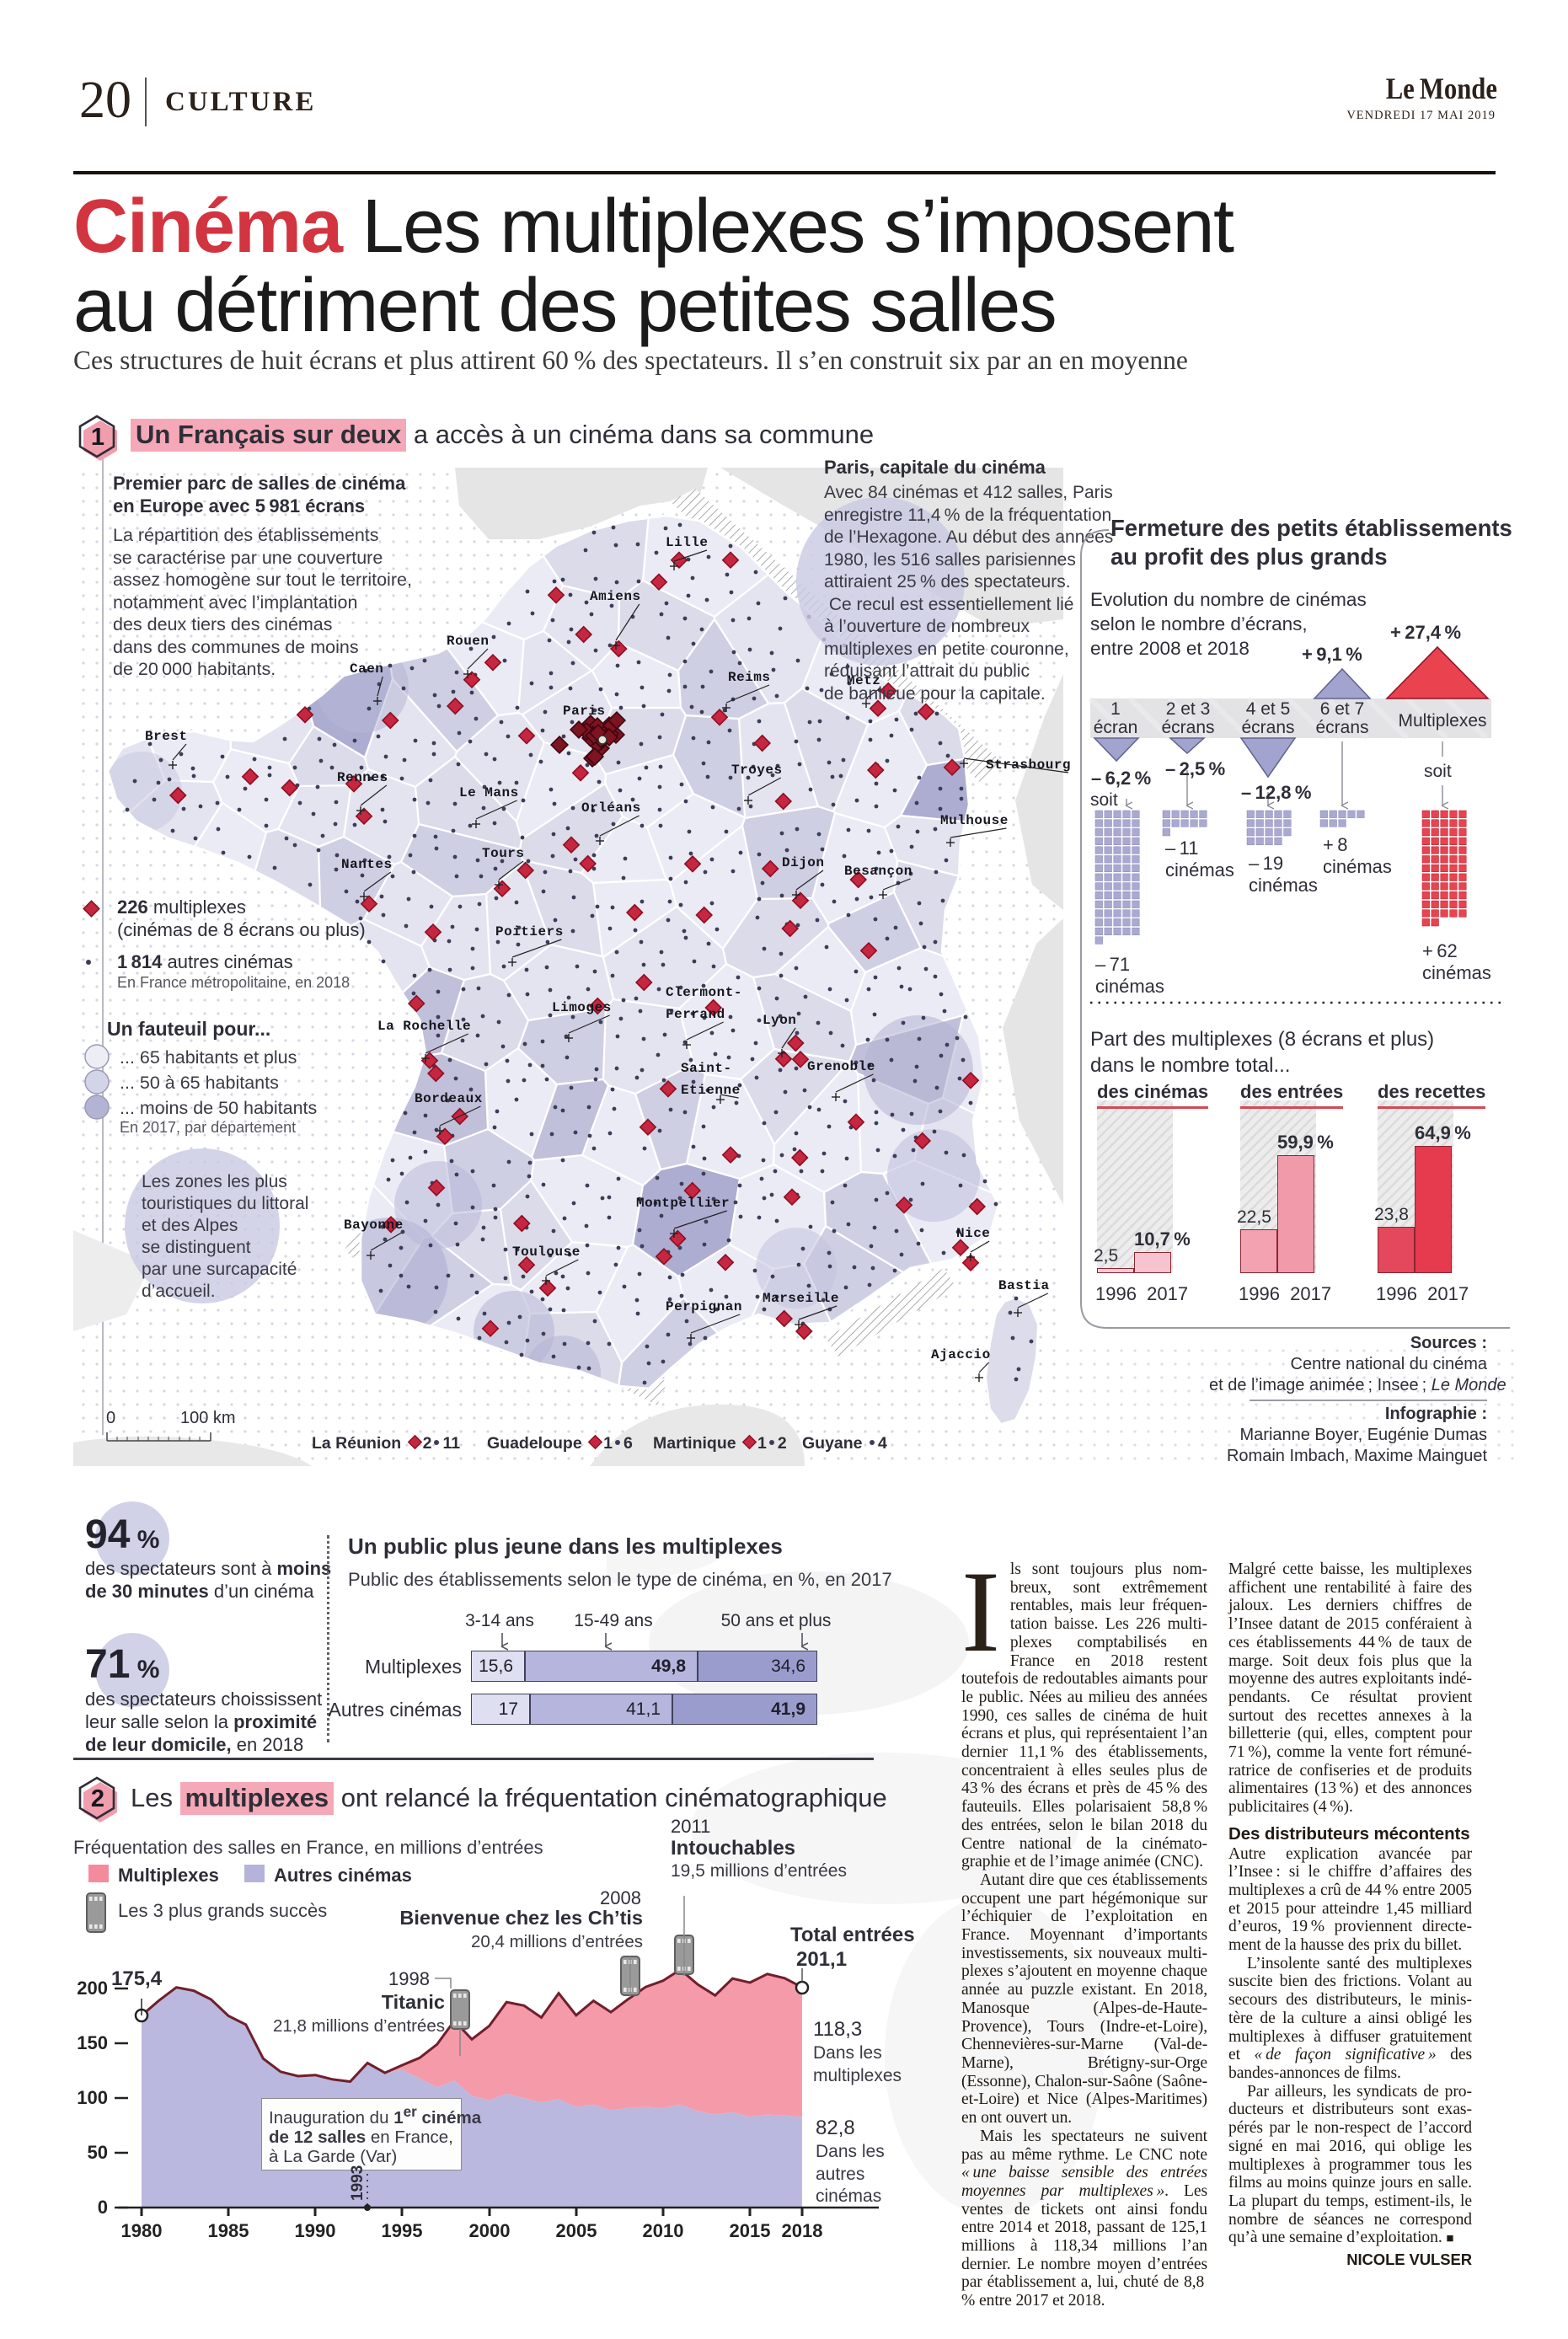 The height and width of the screenshot is (2339, 1568). Describe the element at coordinates (863, 681) in the screenshot. I see `svg-text: Metz` at that location.